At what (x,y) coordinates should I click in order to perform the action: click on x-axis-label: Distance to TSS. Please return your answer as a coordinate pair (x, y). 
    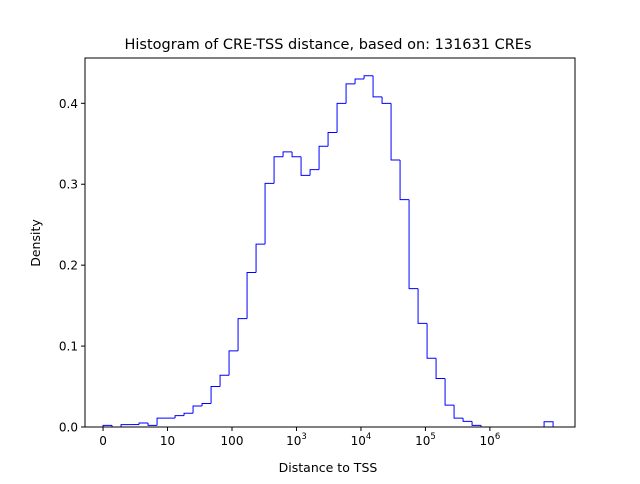
    Looking at the image, I should click on (328, 467).